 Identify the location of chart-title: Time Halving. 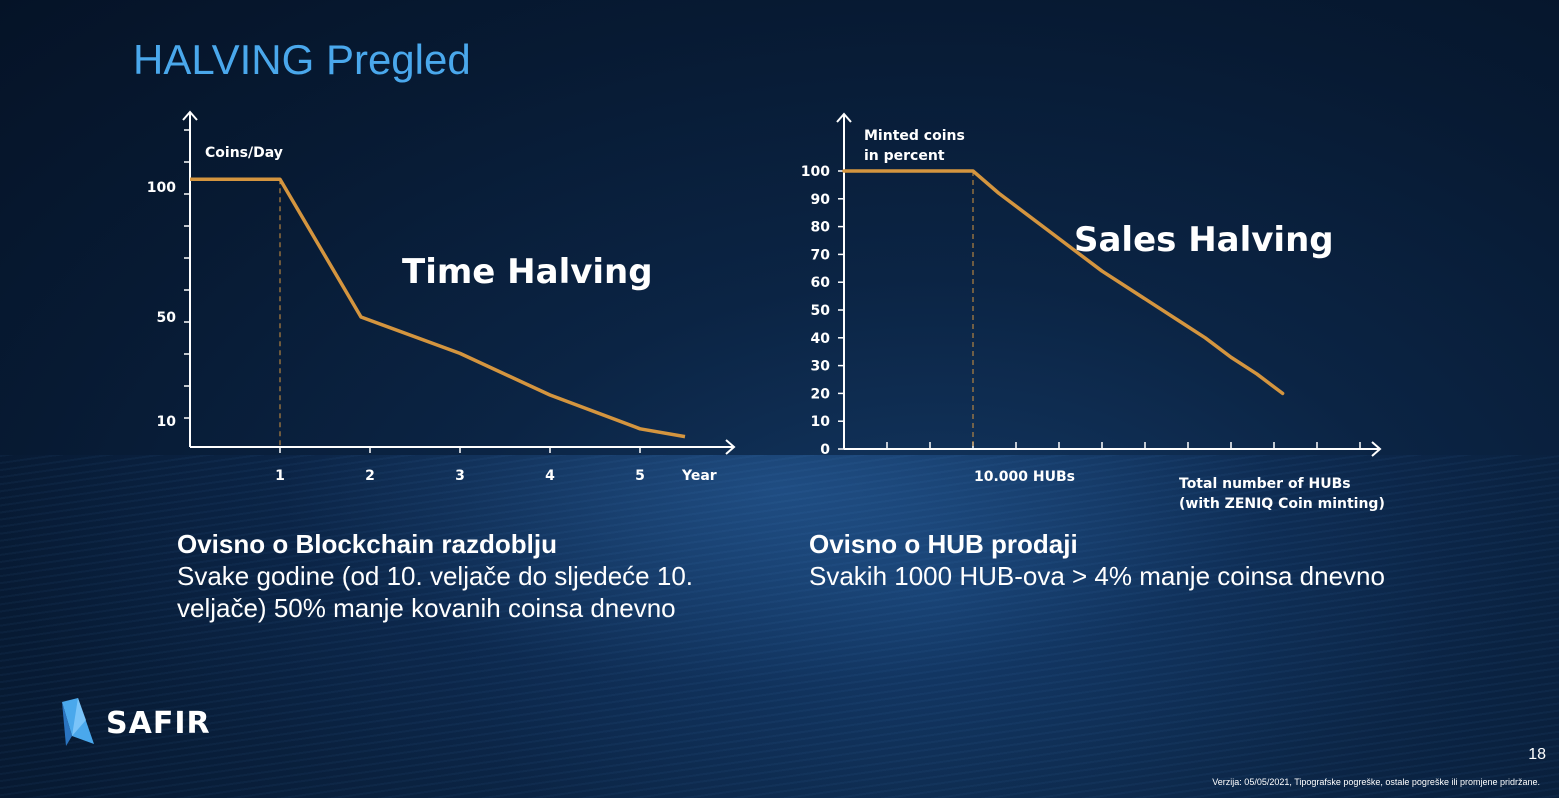
(527, 272).